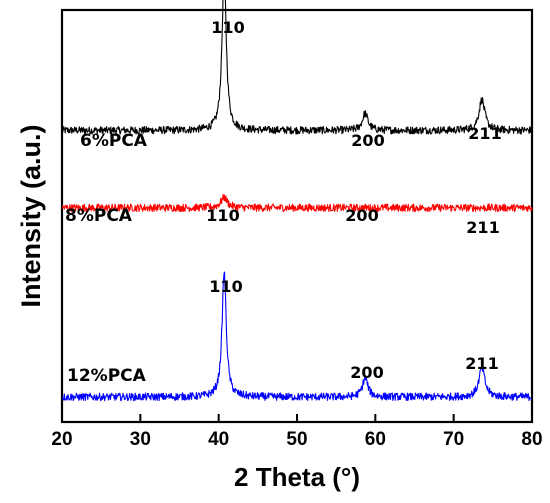  What do you see at coordinates (99, 216) in the screenshot?
I see `series-label-8pca: 8%PCA` at bounding box center [99, 216].